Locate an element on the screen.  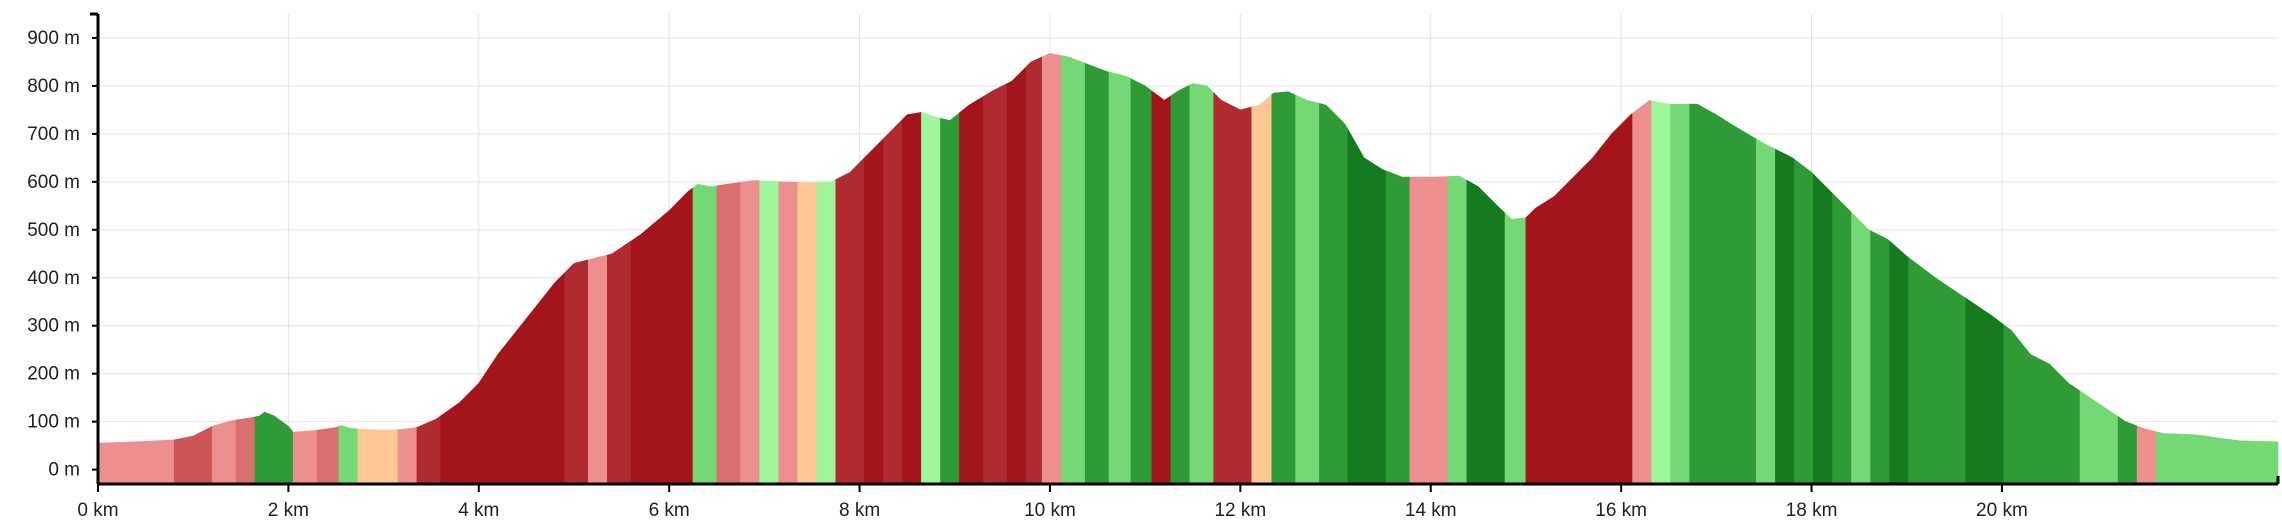
y-tick-label: 500 m is located at coordinates (53, 230).